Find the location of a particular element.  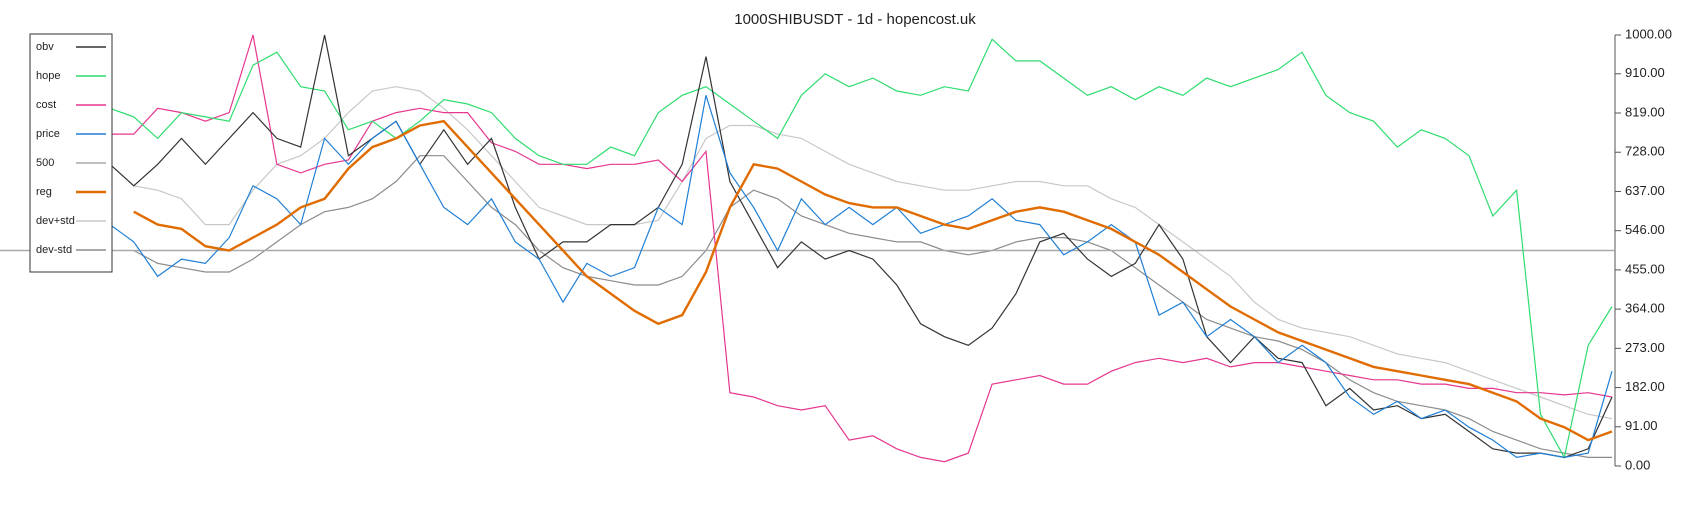

y-tick-label: 1000.00 is located at coordinates (1648, 33).